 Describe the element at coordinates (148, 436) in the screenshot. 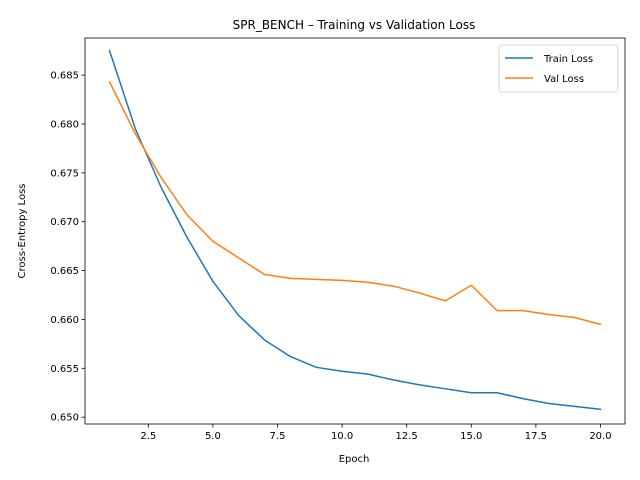

I see `x-tick-label: 2.5` at that location.